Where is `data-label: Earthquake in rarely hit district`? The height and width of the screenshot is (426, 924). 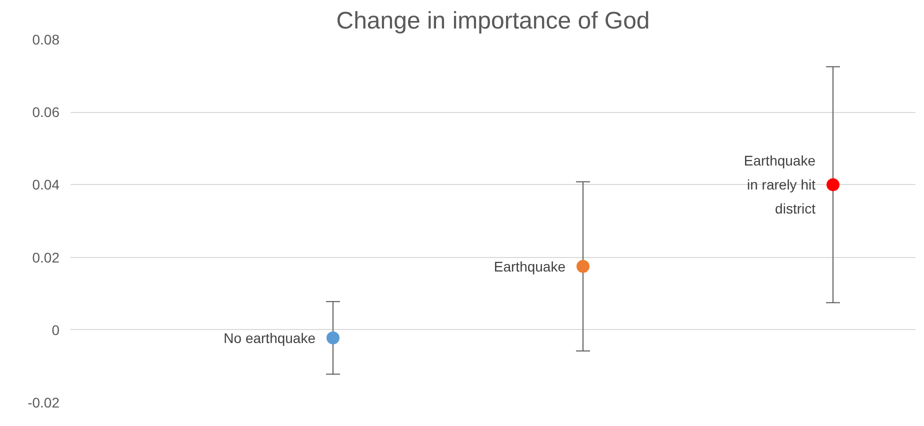 data-label: Earthquake in rarely hit district is located at coordinates (780, 184).